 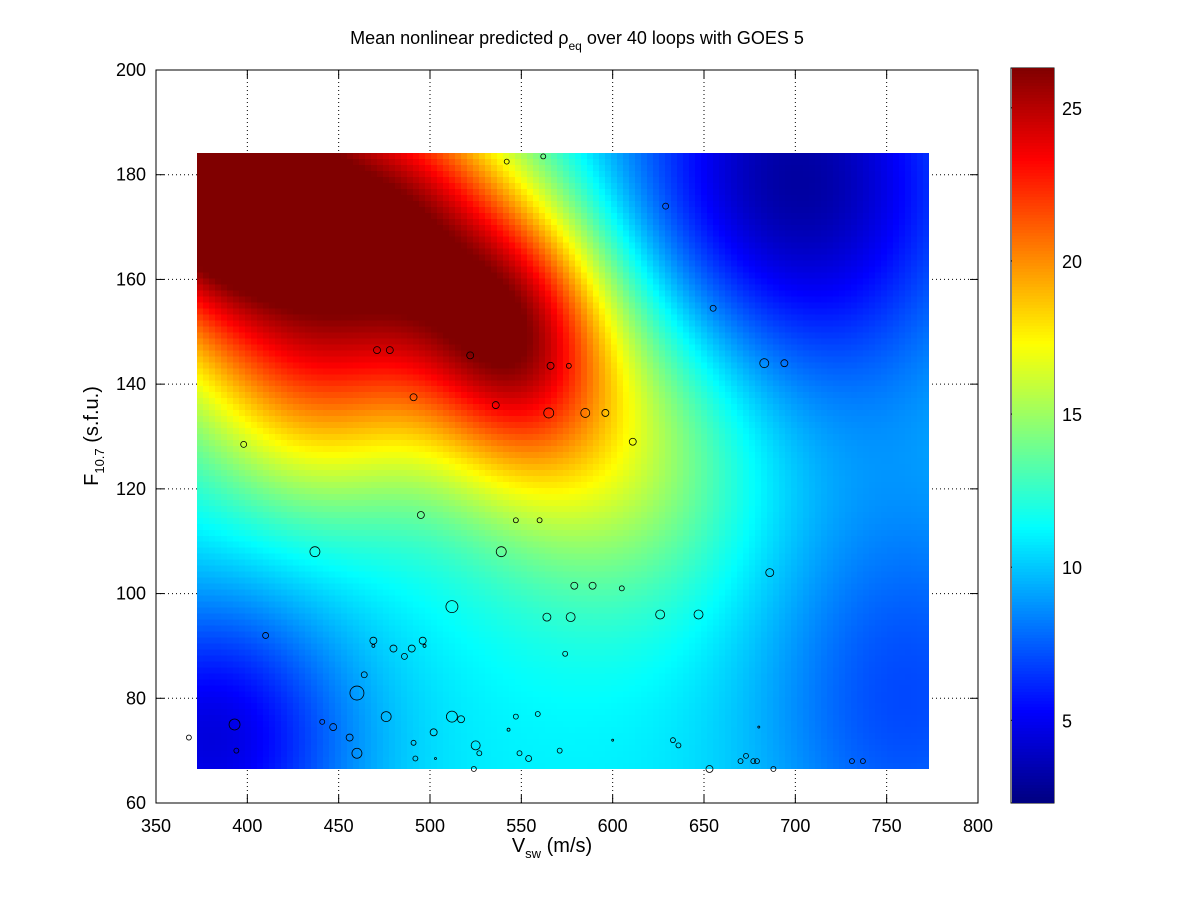 I want to click on x-tick-label: 750, so click(x=887, y=826).